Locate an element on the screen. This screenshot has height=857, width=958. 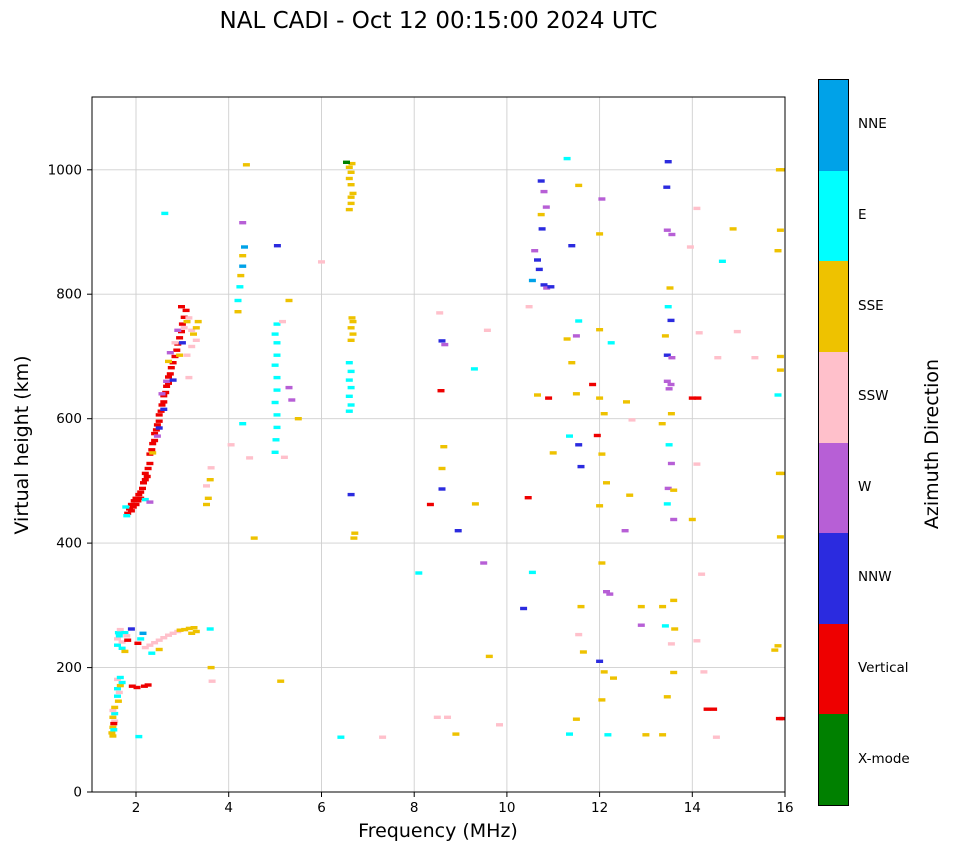
svg-text: 600 is located at coordinates (69, 419).